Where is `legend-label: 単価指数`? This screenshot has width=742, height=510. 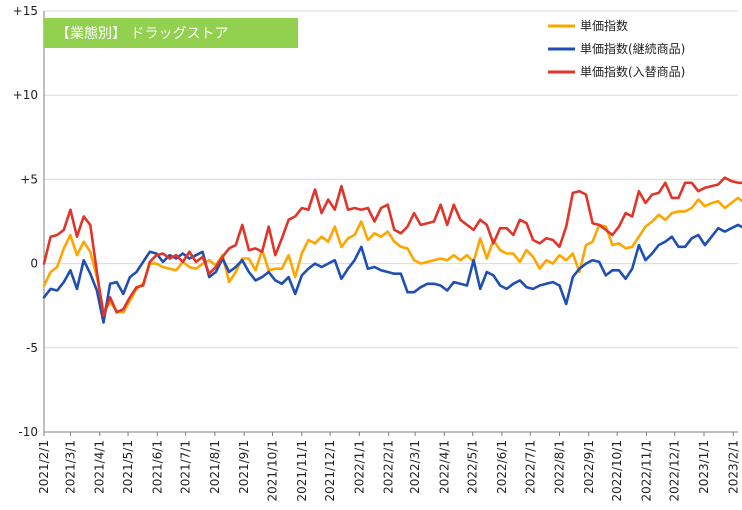
legend-label: 単価指数 is located at coordinates (604, 25).